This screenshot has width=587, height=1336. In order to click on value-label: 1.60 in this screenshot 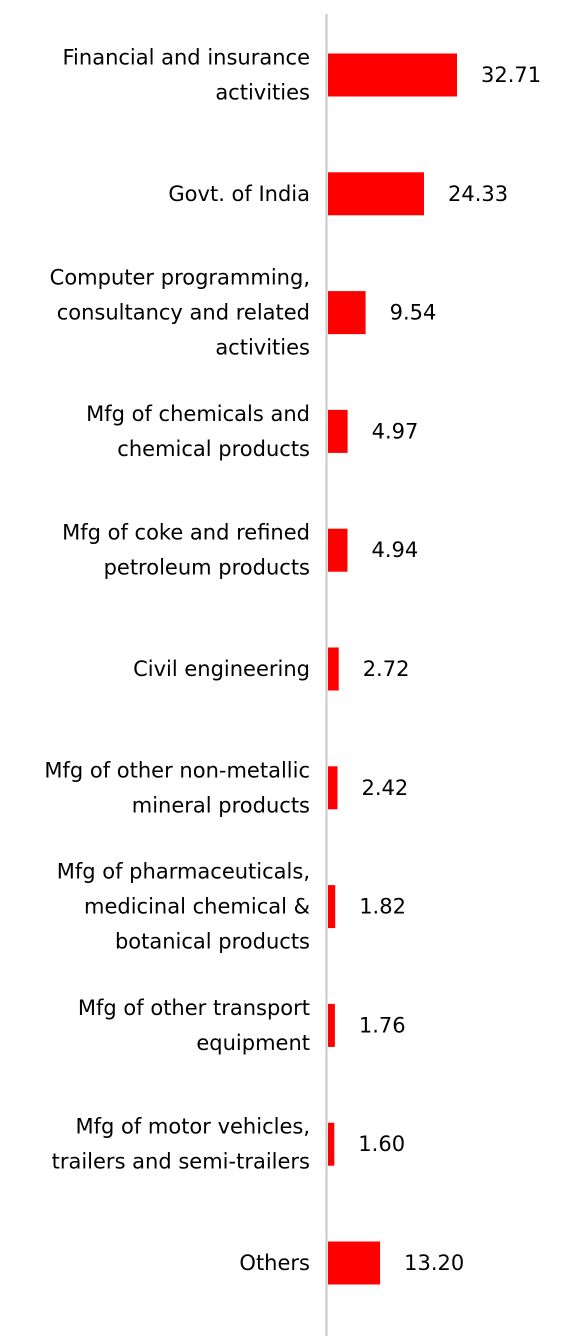, I will do `click(381, 1144)`.